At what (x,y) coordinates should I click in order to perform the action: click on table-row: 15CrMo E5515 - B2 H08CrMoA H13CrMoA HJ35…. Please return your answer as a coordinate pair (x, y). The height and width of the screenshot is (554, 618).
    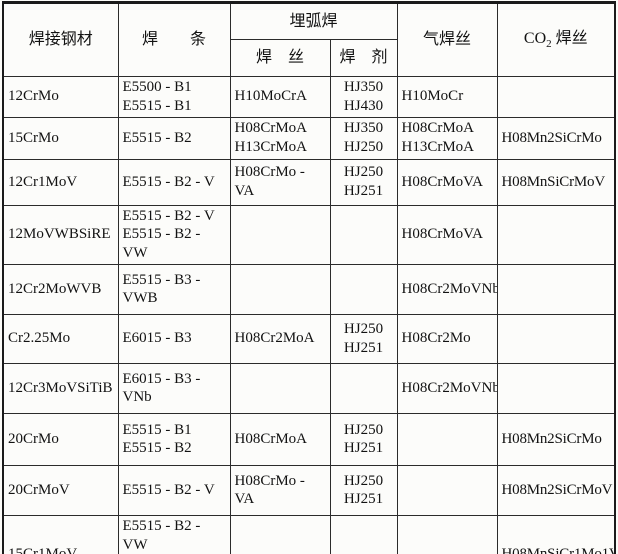
    Looking at the image, I should click on (309, 138).